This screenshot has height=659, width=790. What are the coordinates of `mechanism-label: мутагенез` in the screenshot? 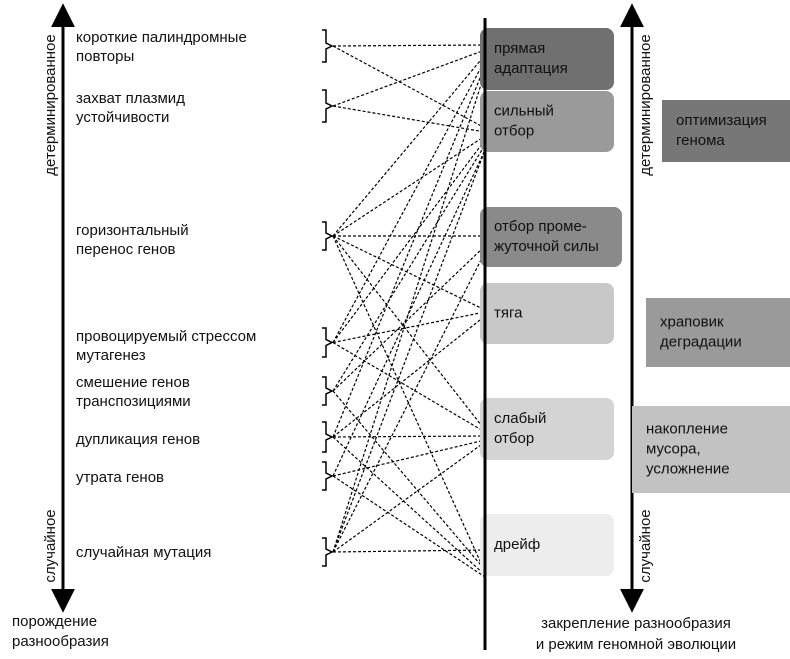 It's located at (111, 355).